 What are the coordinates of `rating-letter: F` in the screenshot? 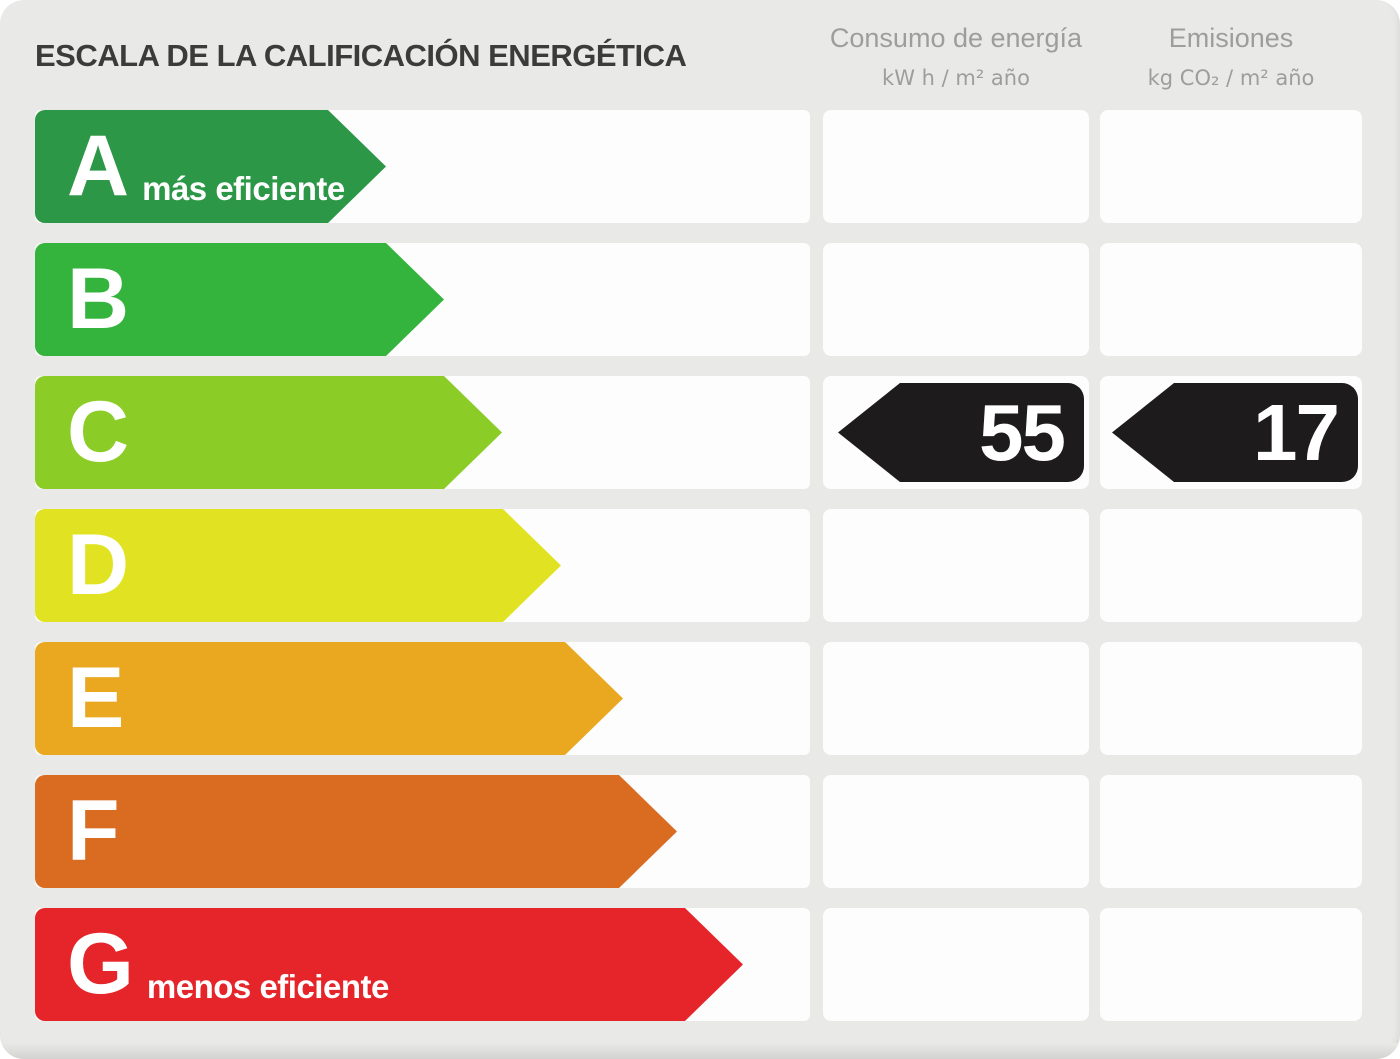 It's located at (92, 830).